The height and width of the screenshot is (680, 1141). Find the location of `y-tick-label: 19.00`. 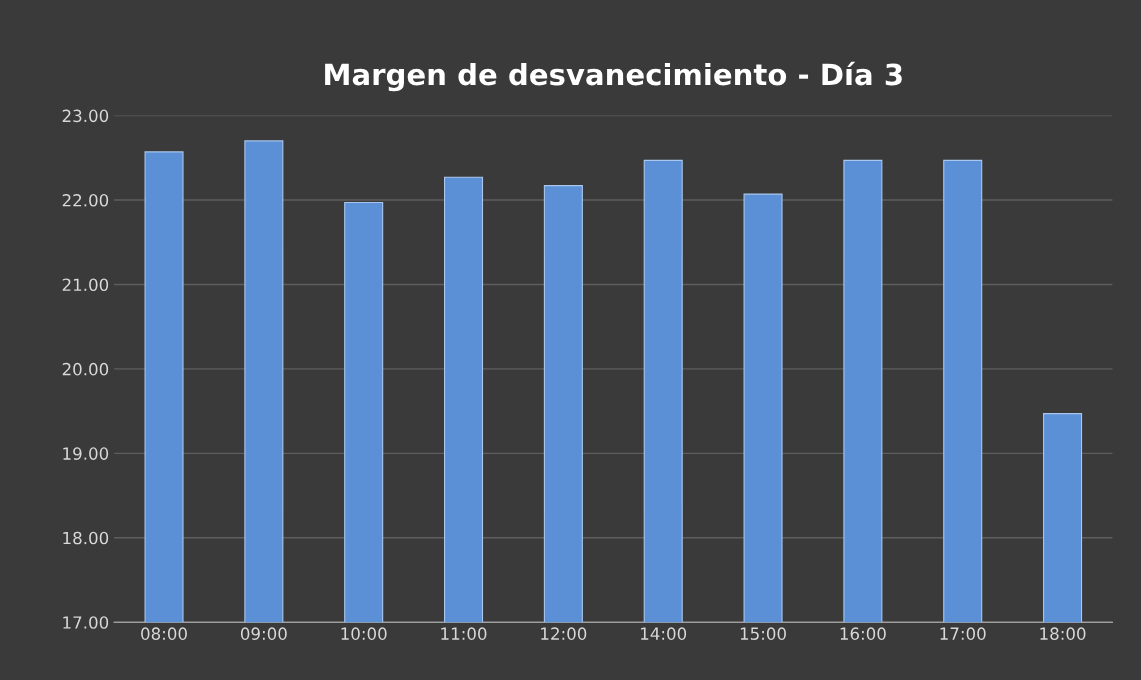

y-tick-label: 19.00 is located at coordinates (86, 453).